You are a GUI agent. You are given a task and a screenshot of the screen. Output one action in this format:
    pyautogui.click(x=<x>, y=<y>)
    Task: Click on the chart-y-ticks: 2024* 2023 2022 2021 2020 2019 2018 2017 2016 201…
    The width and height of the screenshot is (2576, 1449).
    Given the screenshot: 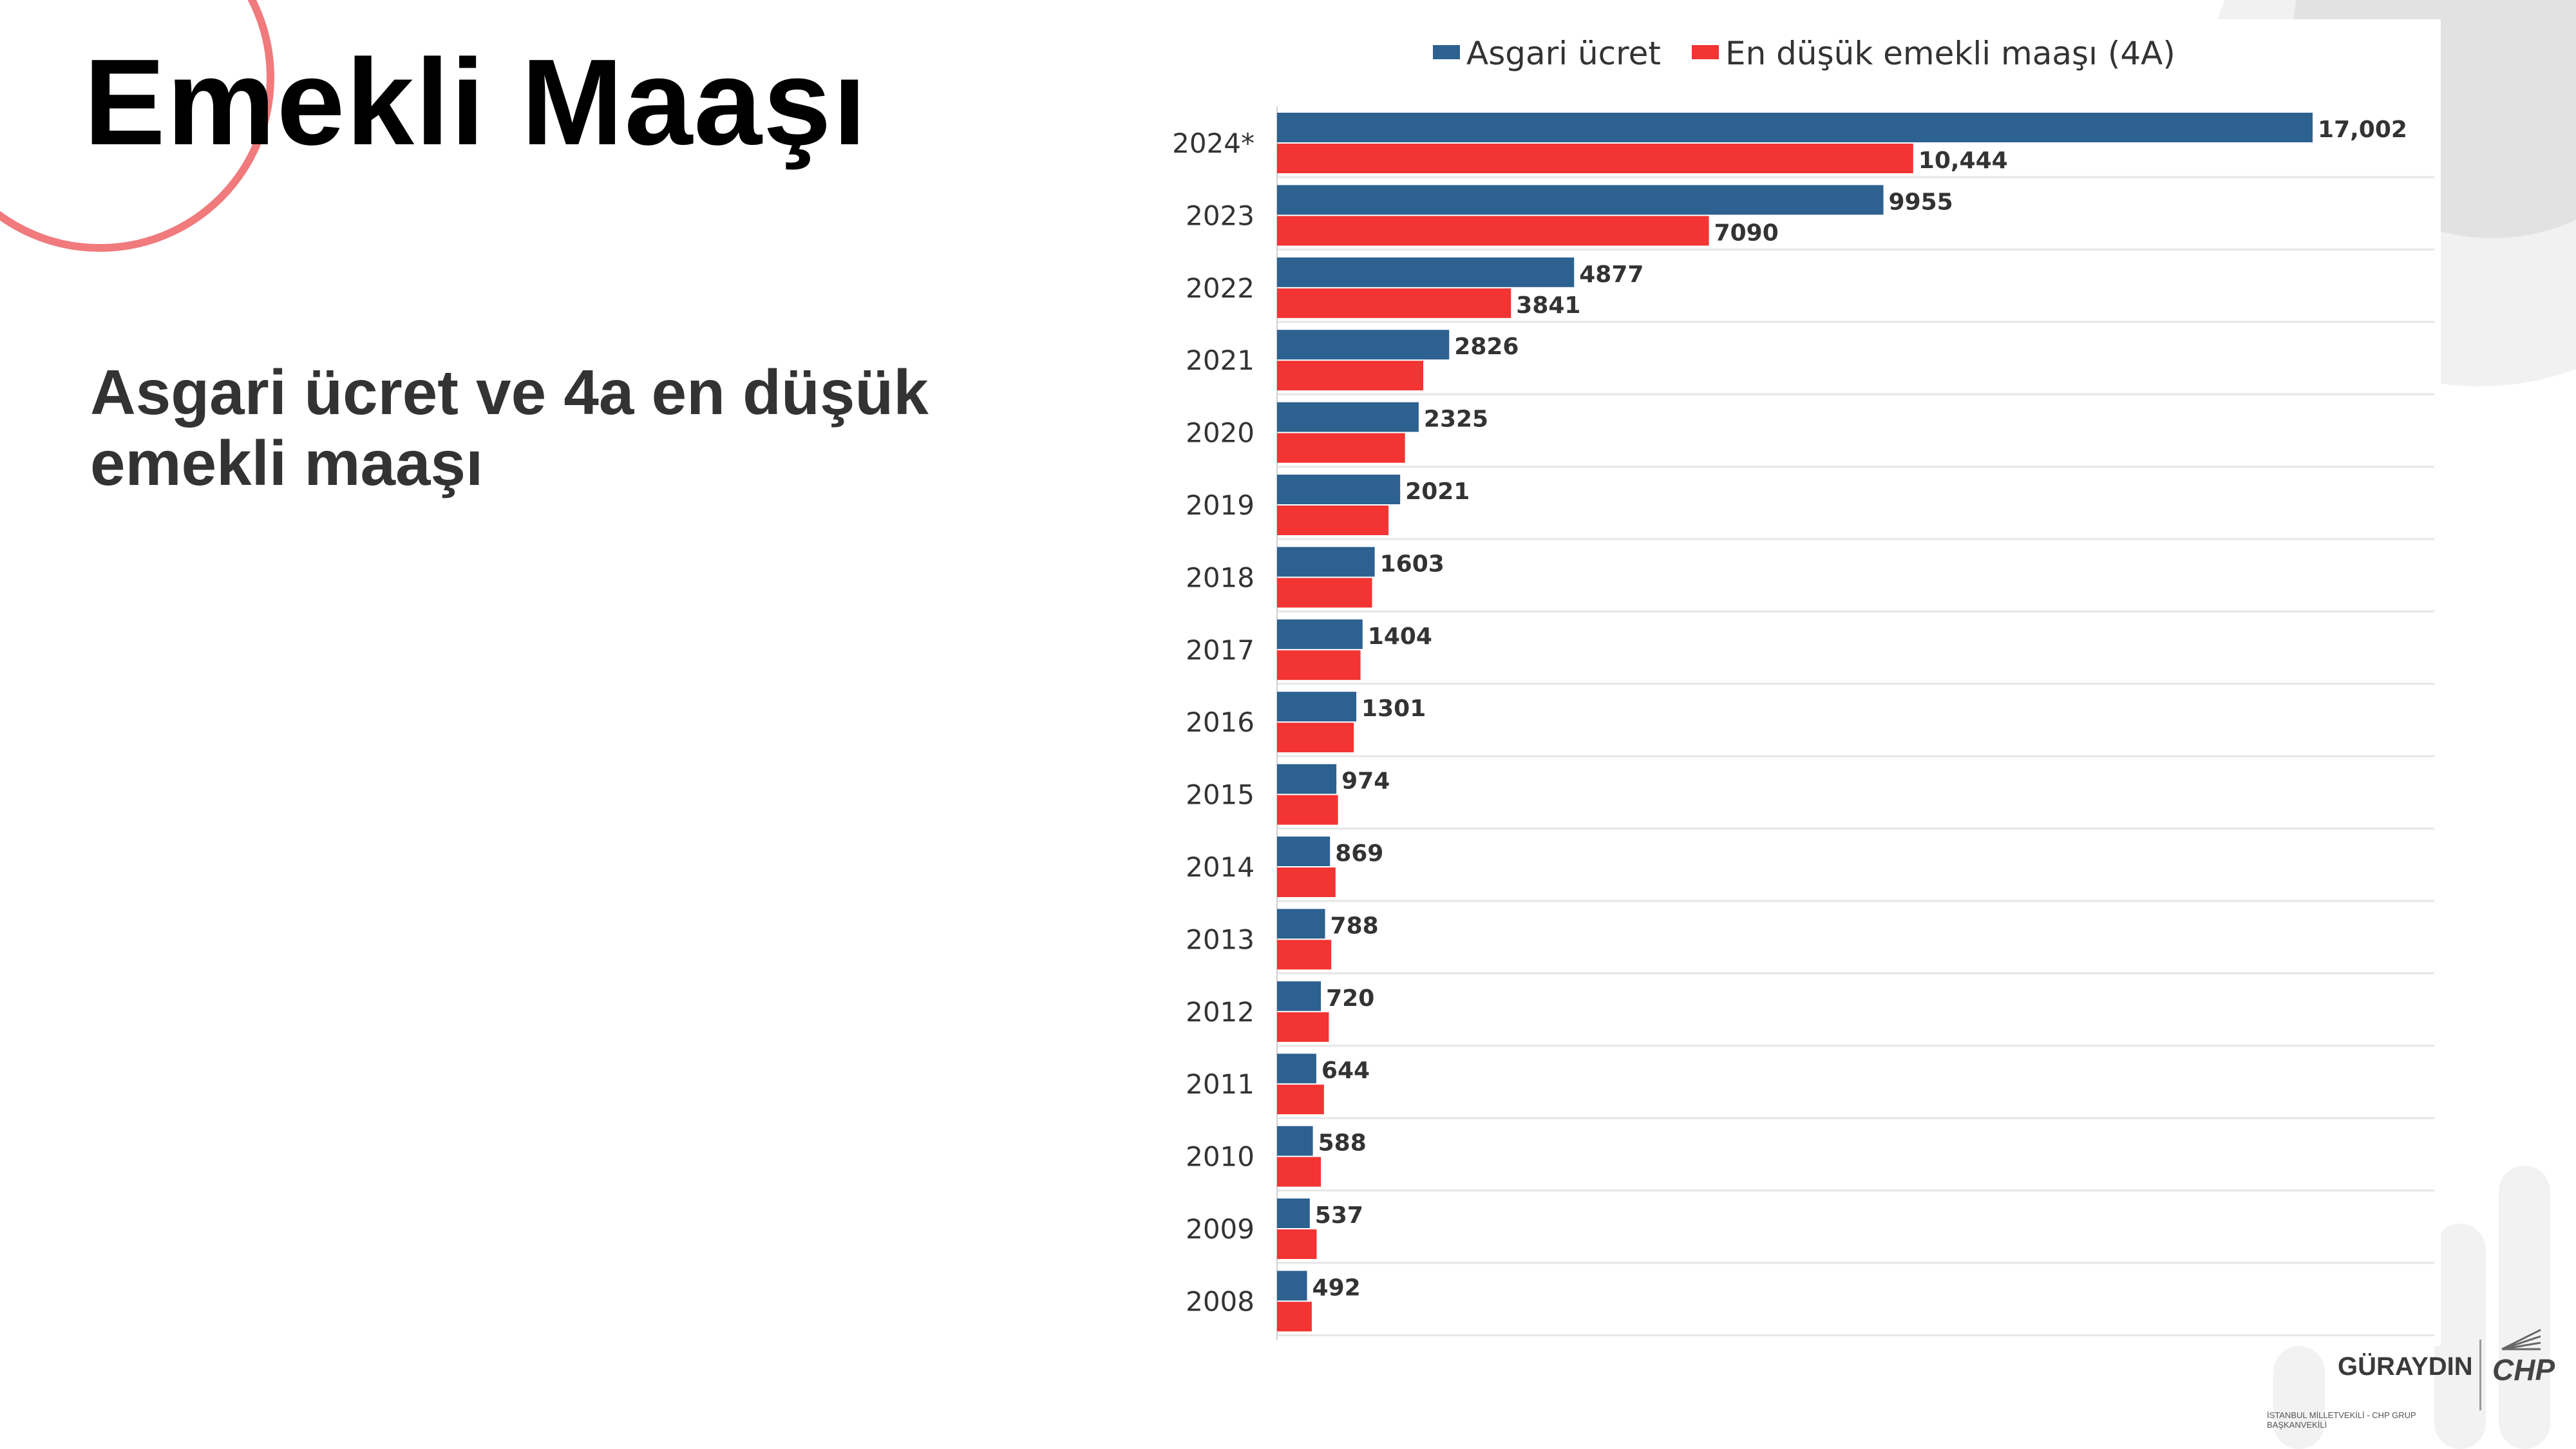 What is the action you would take?
    pyautogui.click(x=1213, y=722)
    